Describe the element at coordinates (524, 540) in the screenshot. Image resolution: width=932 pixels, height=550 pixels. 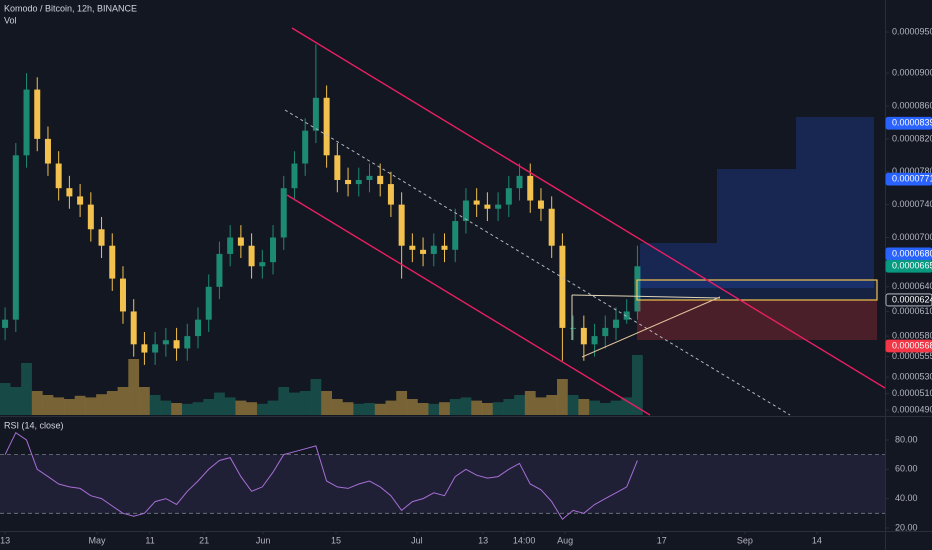
I see `x-tick-label: 14:00` at that location.